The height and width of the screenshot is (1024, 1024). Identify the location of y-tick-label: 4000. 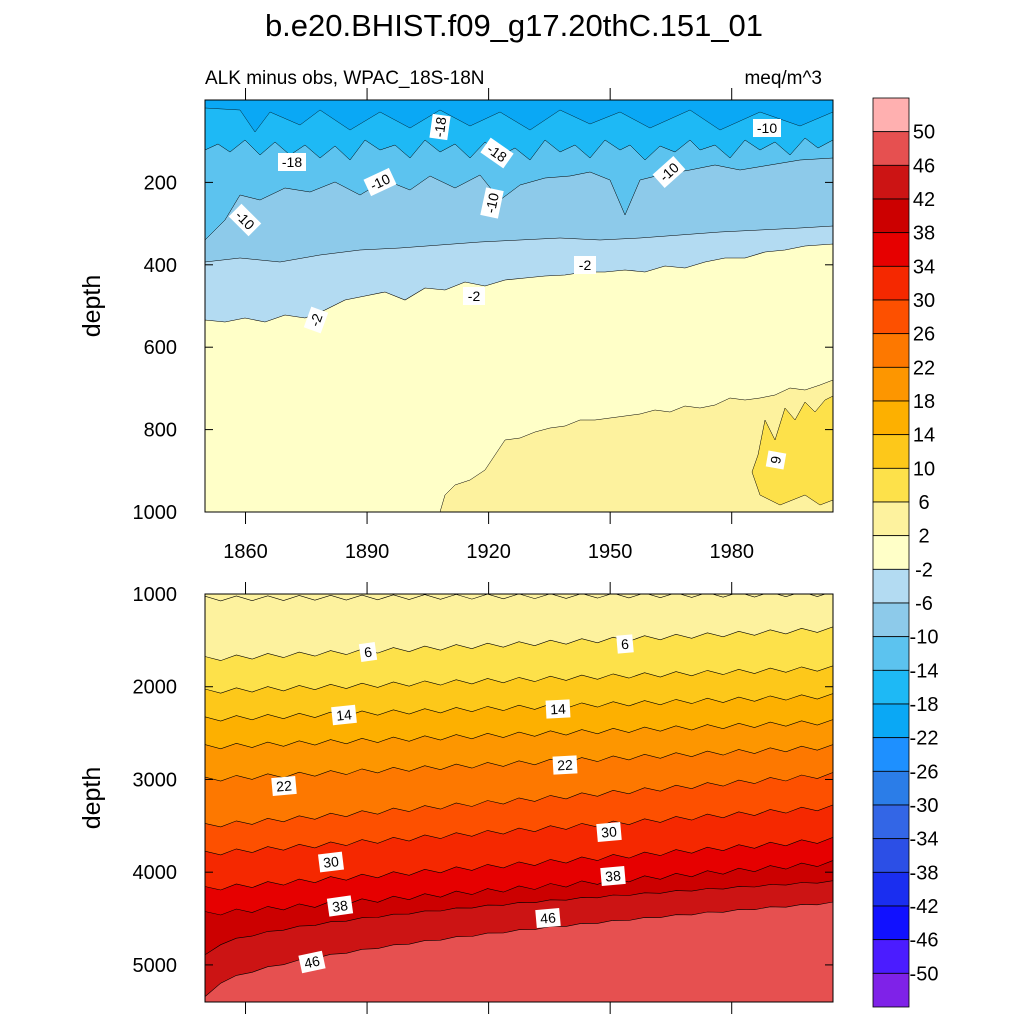
(155, 873).